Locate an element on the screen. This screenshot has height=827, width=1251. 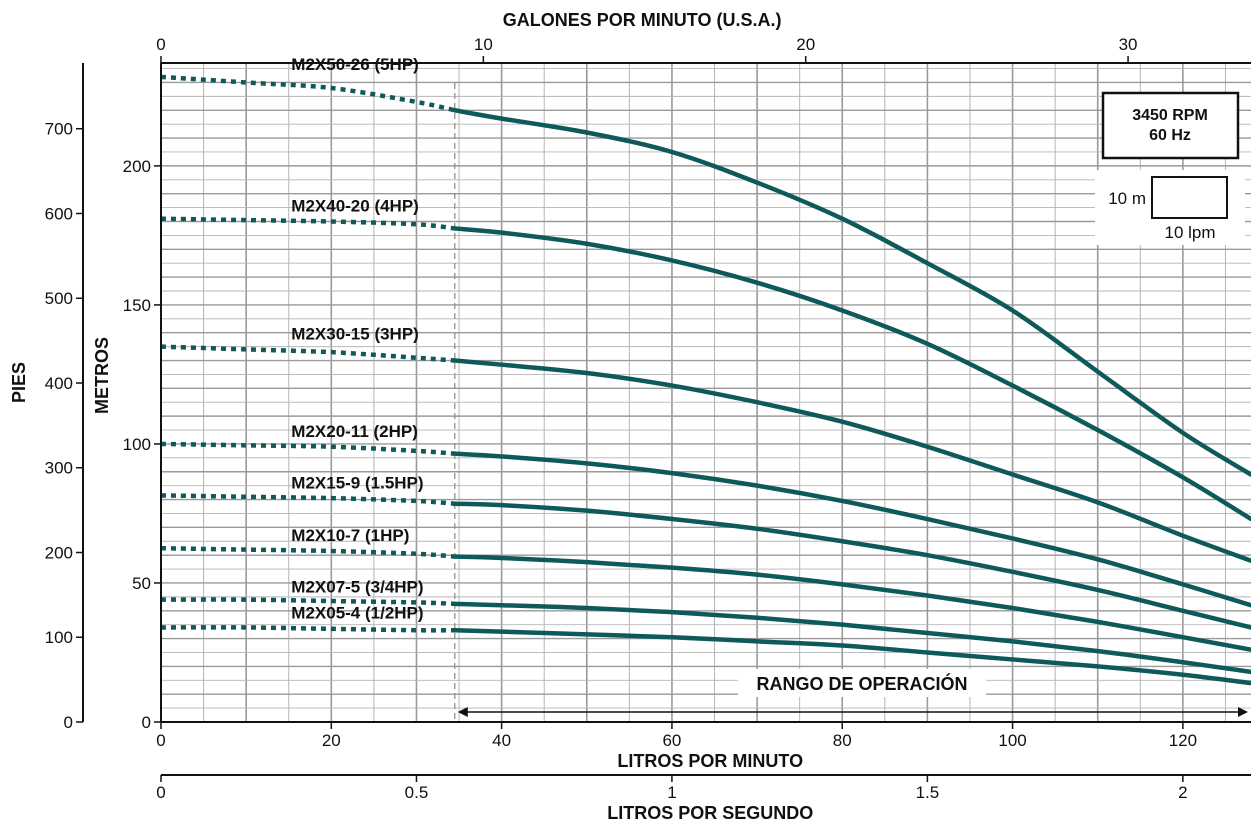
gpm-axis-title: GALONES POR MINUTO (U.S.A.) is located at coordinates (642, 20).